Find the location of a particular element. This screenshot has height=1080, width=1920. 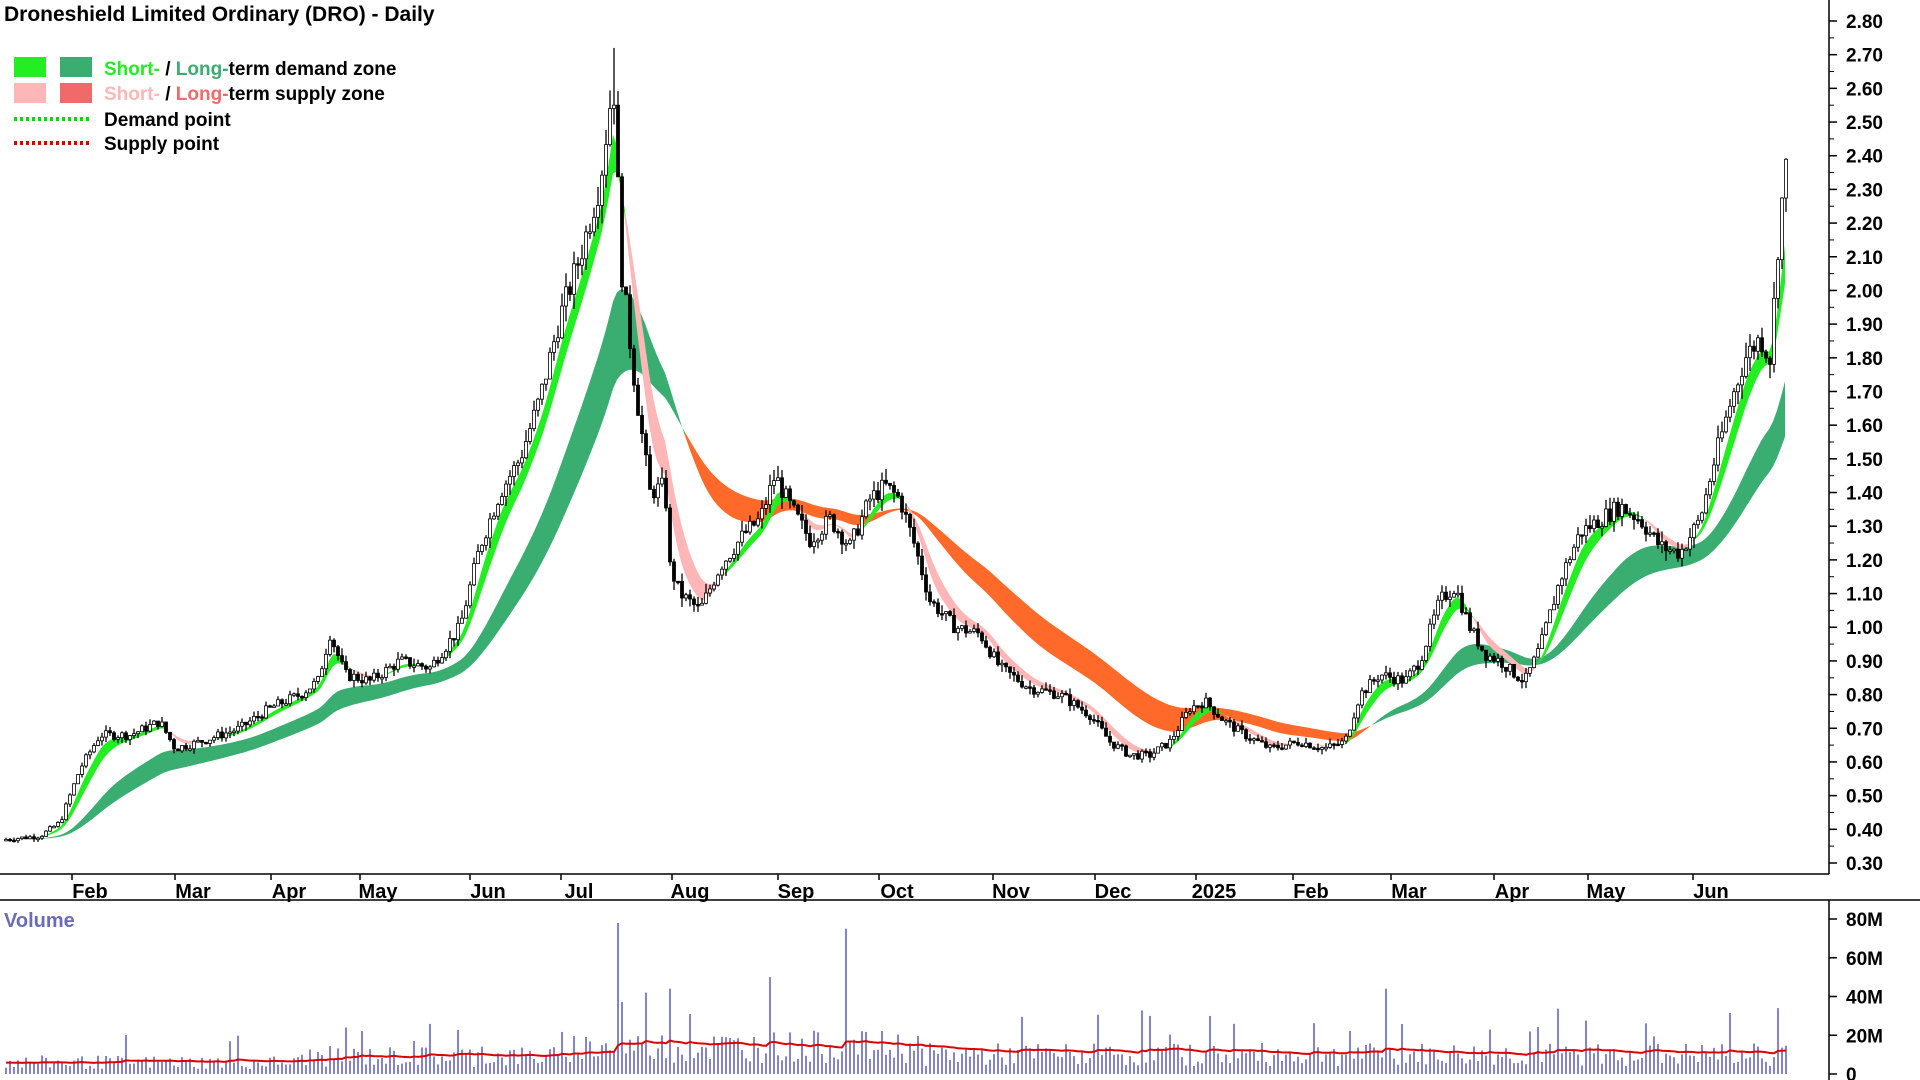

short-term-demand-zone is located at coordinates (87, 782).